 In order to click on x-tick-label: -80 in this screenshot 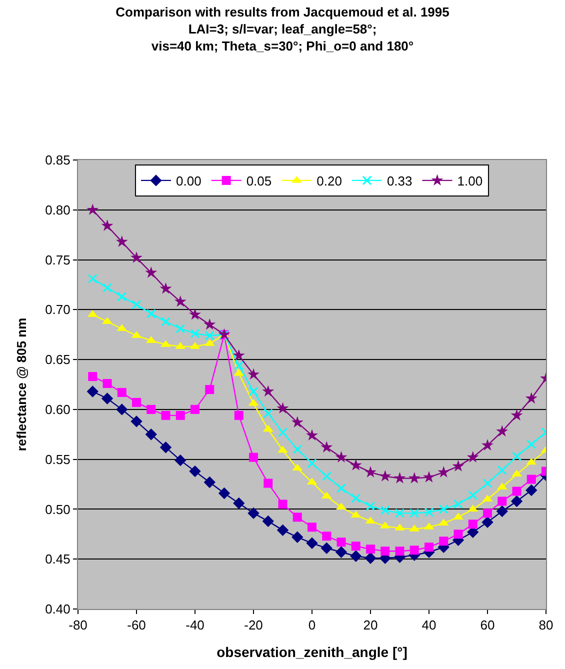, I will do `click(78, 625)`.